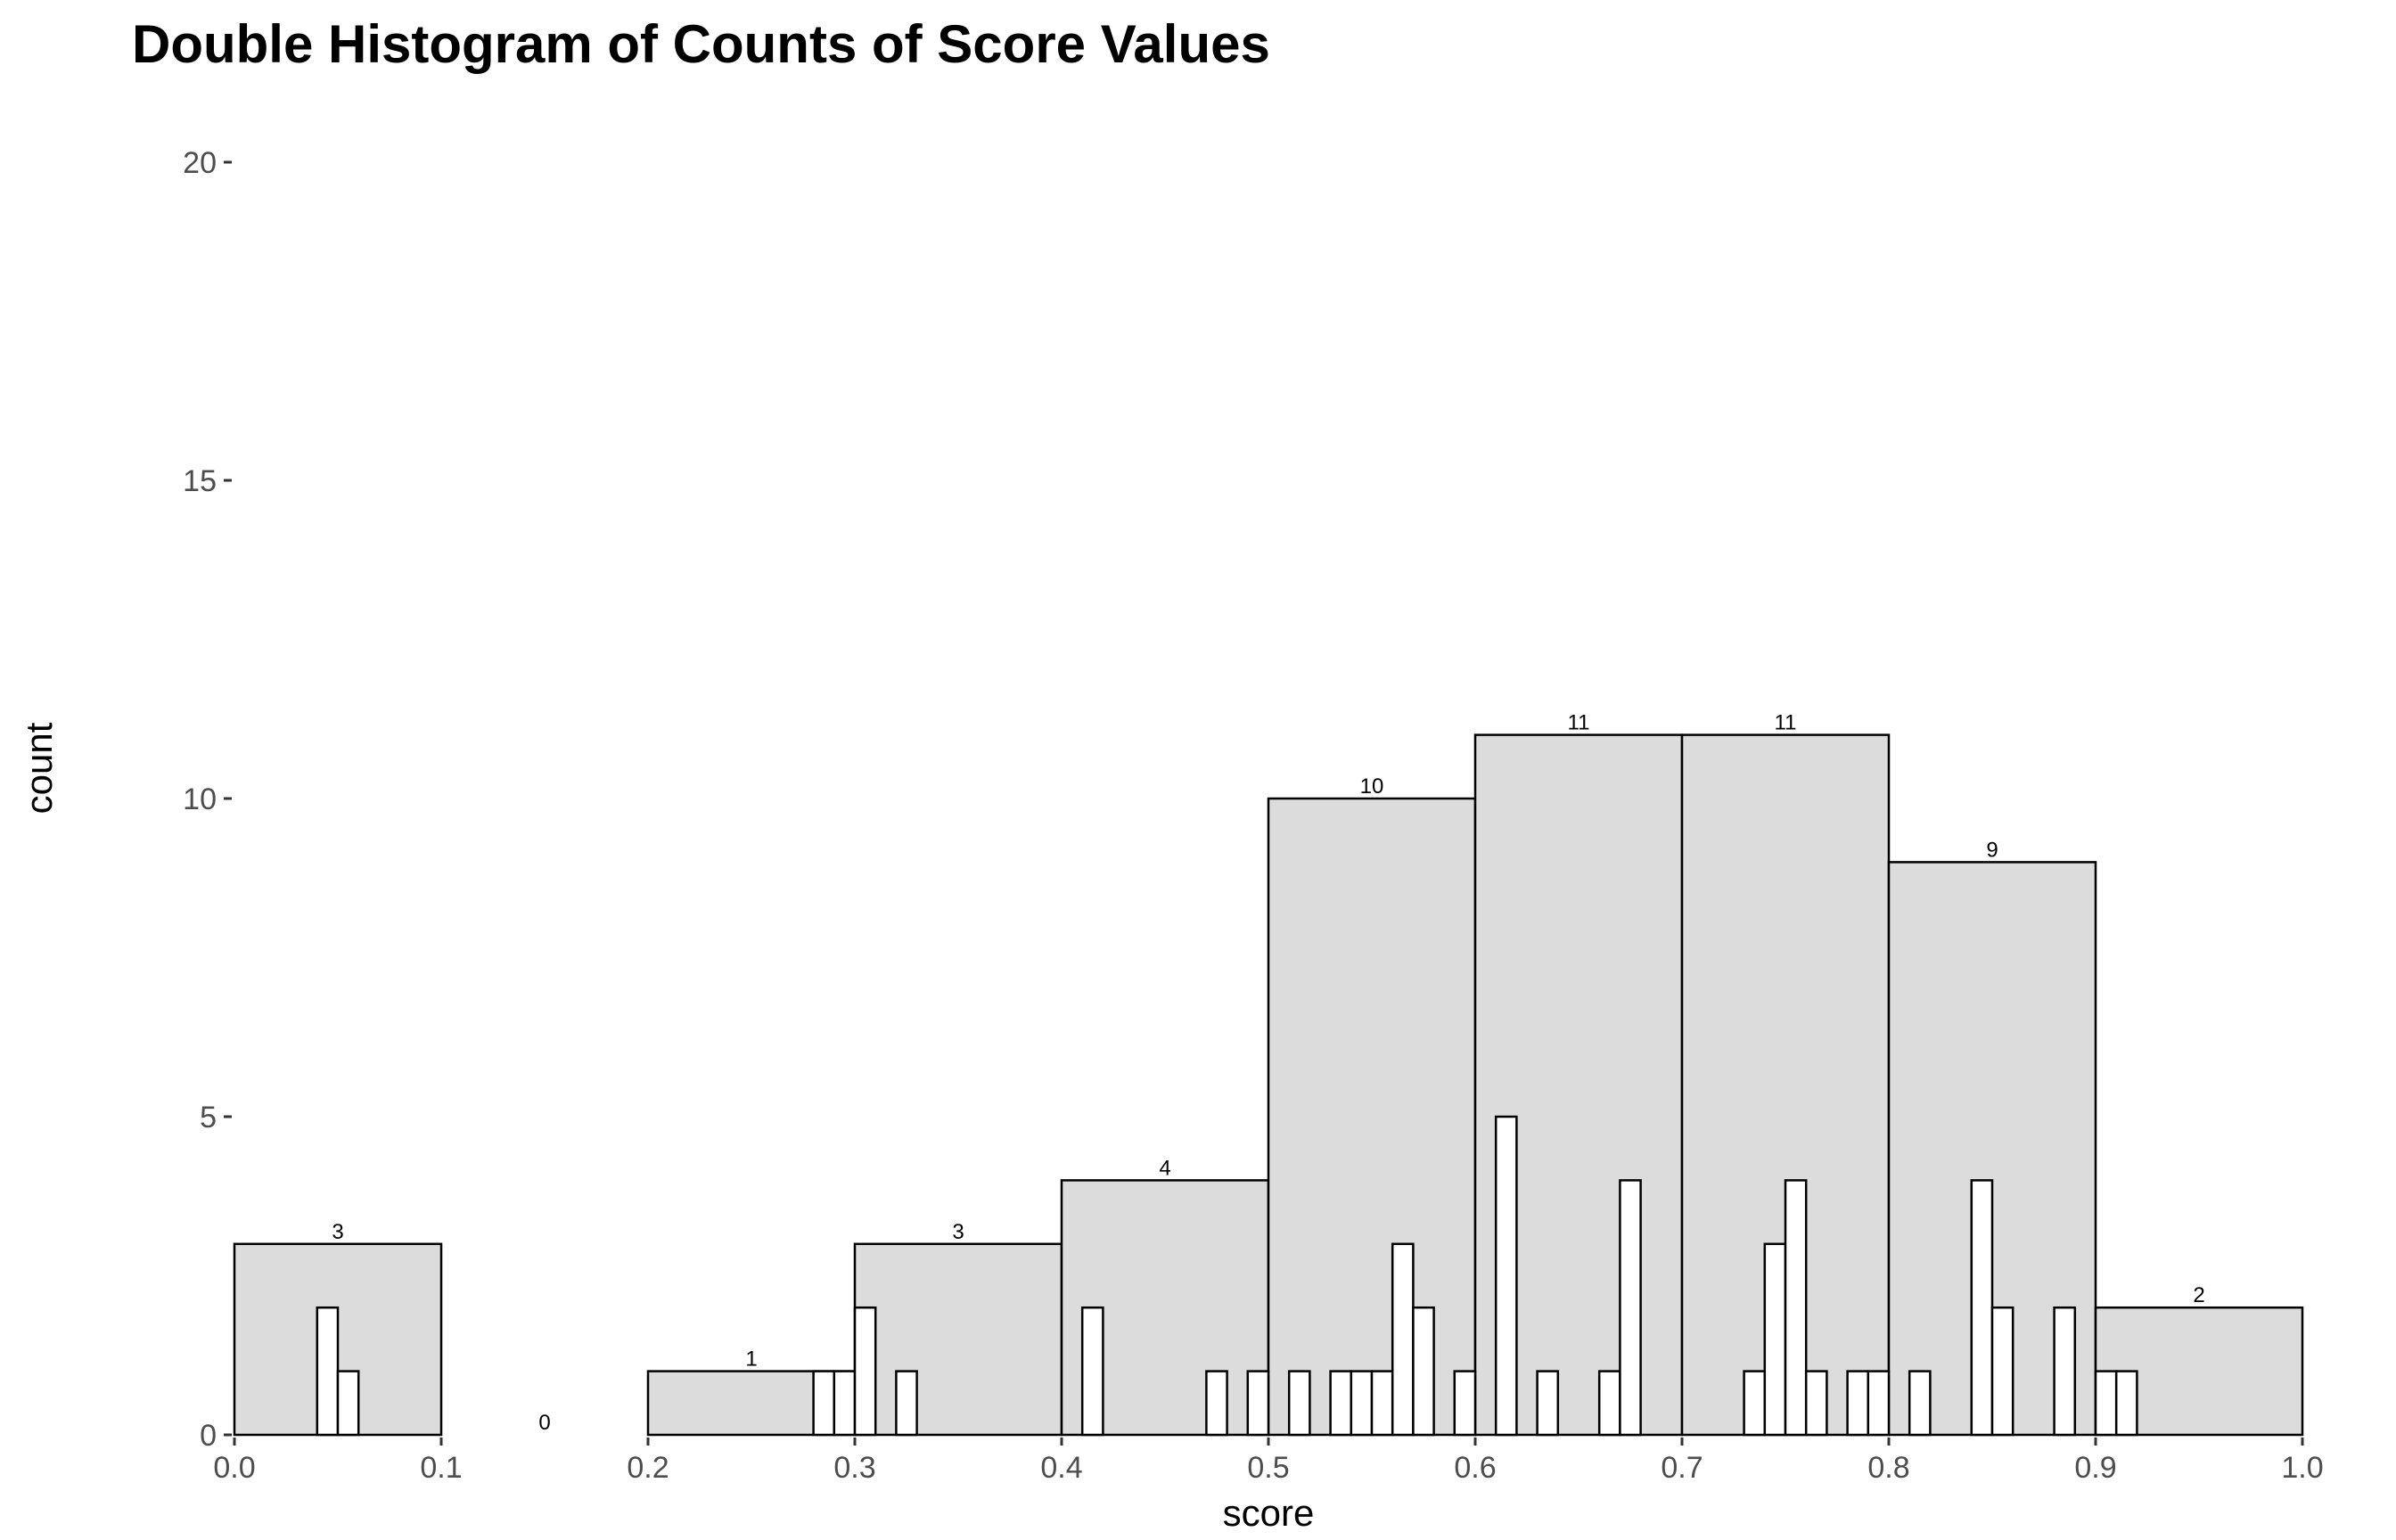 This screenshot has height=1540, width=2396. I want to click on x-tick-label: 0.3, so click(854, 1468).